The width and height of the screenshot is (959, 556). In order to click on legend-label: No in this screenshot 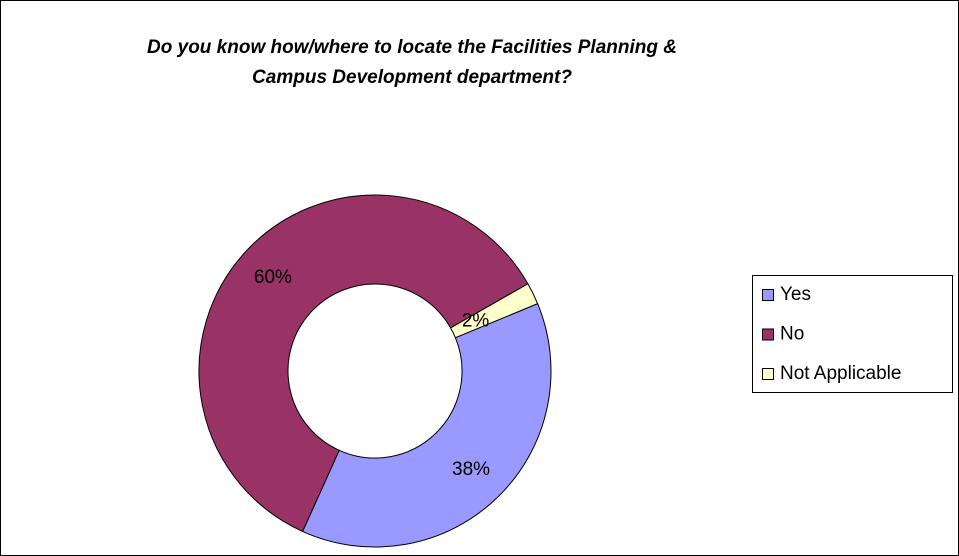, I will do `click(792, 334)`.